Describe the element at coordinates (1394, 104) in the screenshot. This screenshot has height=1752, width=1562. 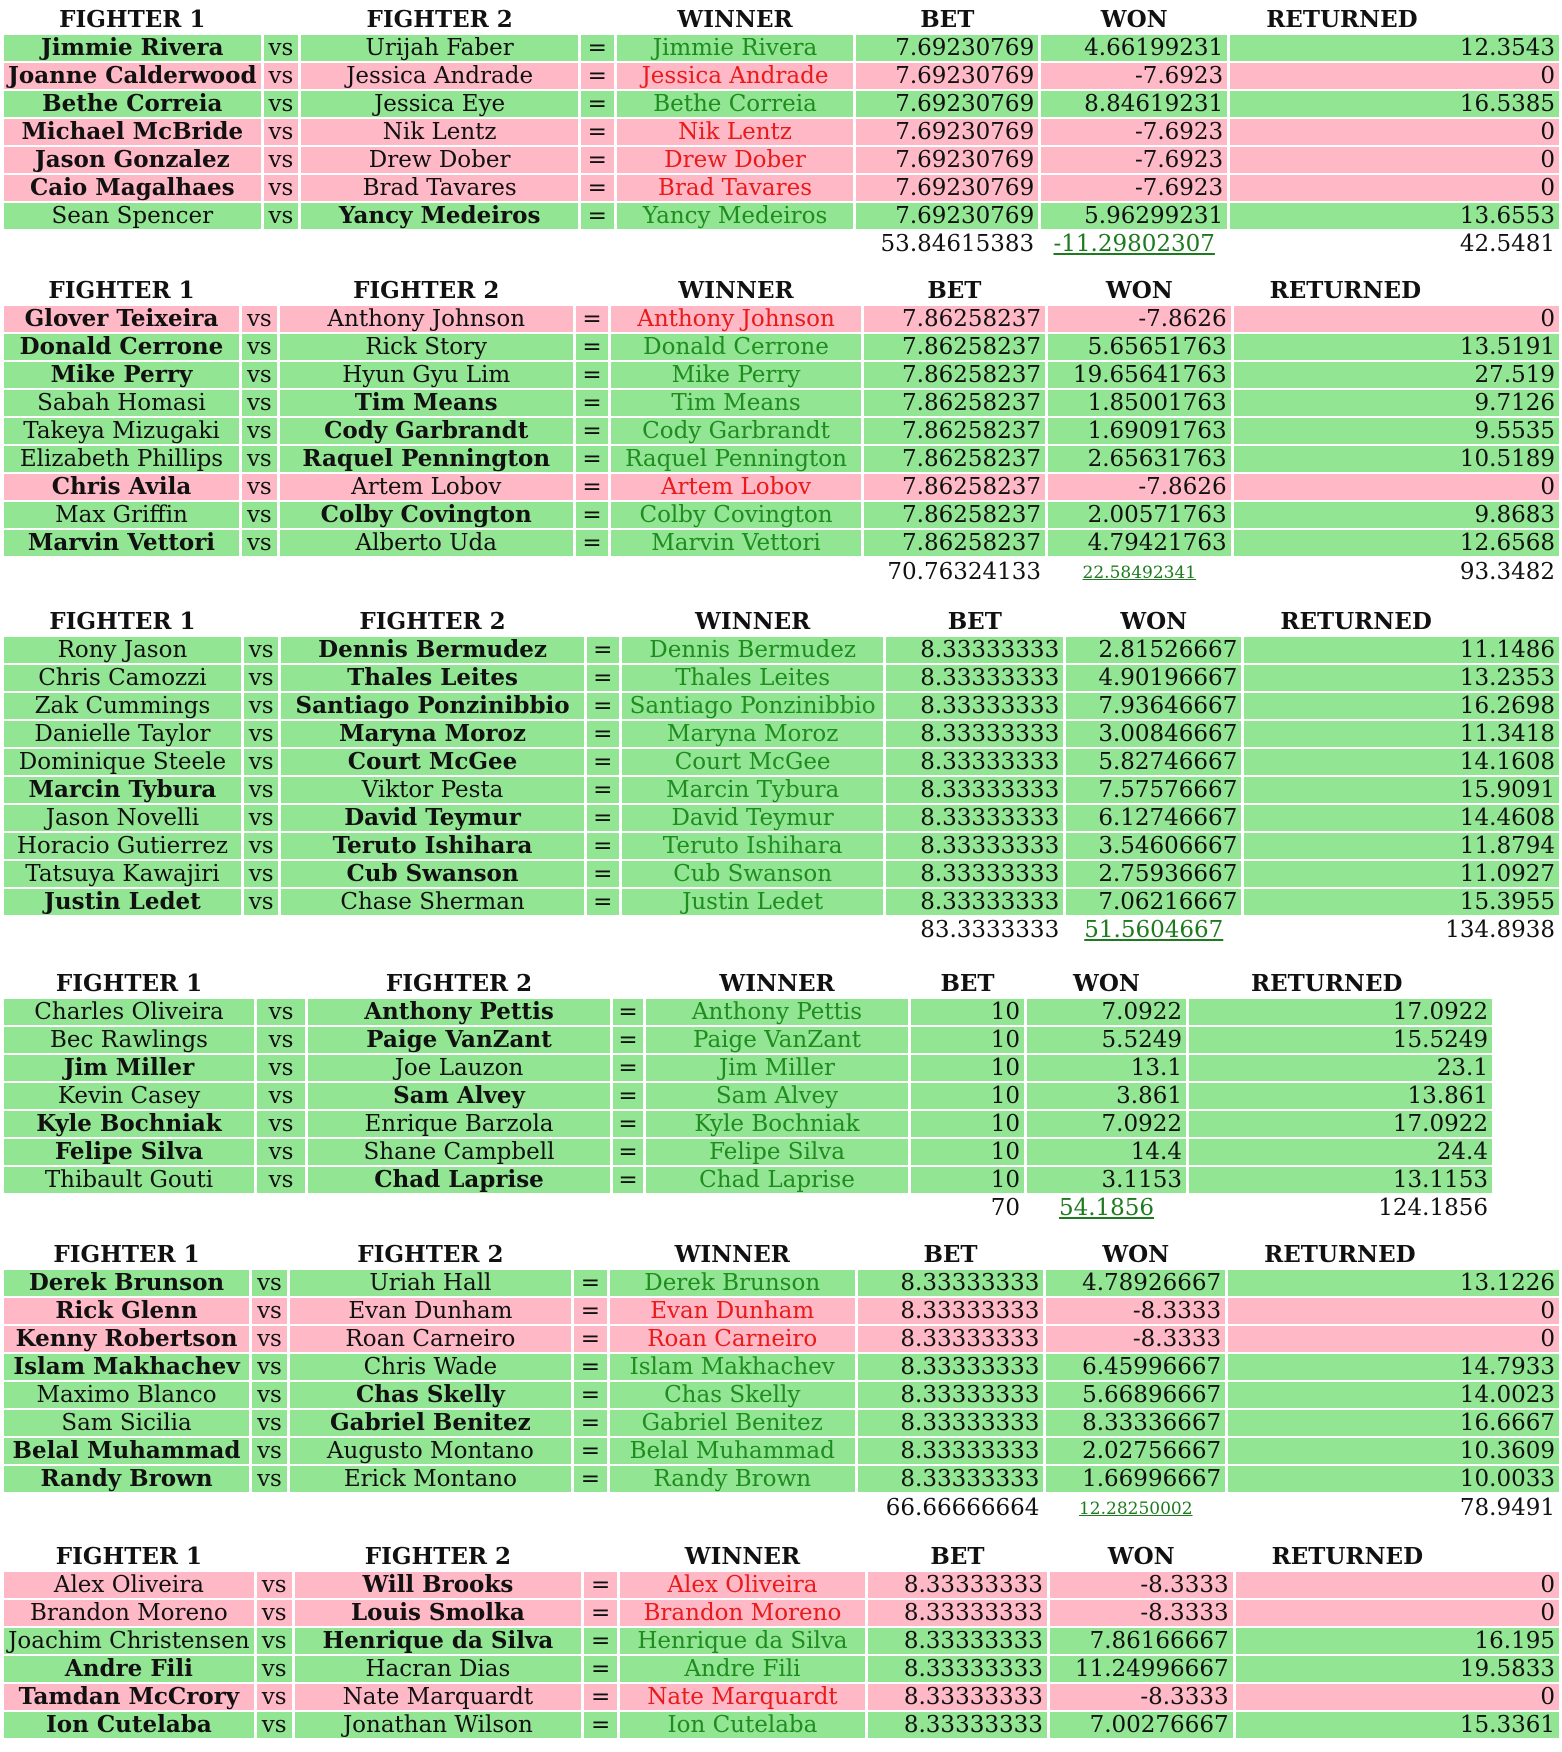
I see `returned-cell: 16.5385` at that location.